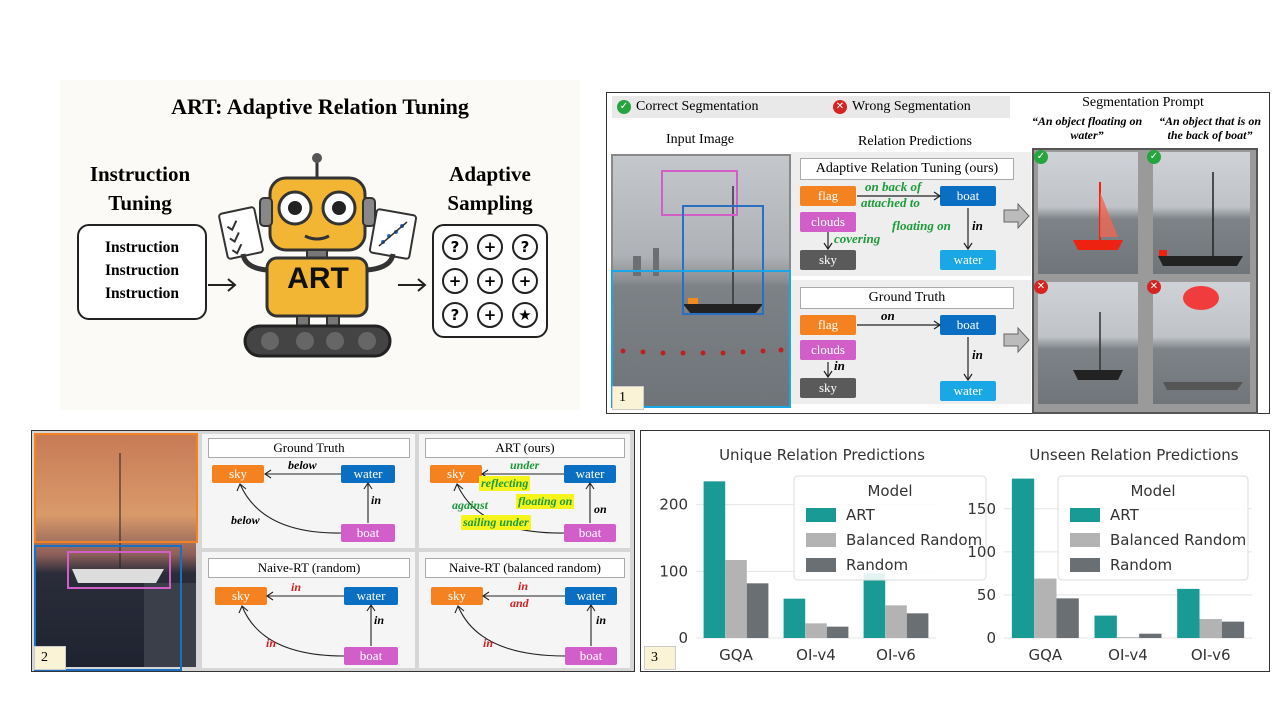  Describe the element at coordinates (525, 448) in the screenshot. I see `art-subpanel-title: ART (ours)` at that location.